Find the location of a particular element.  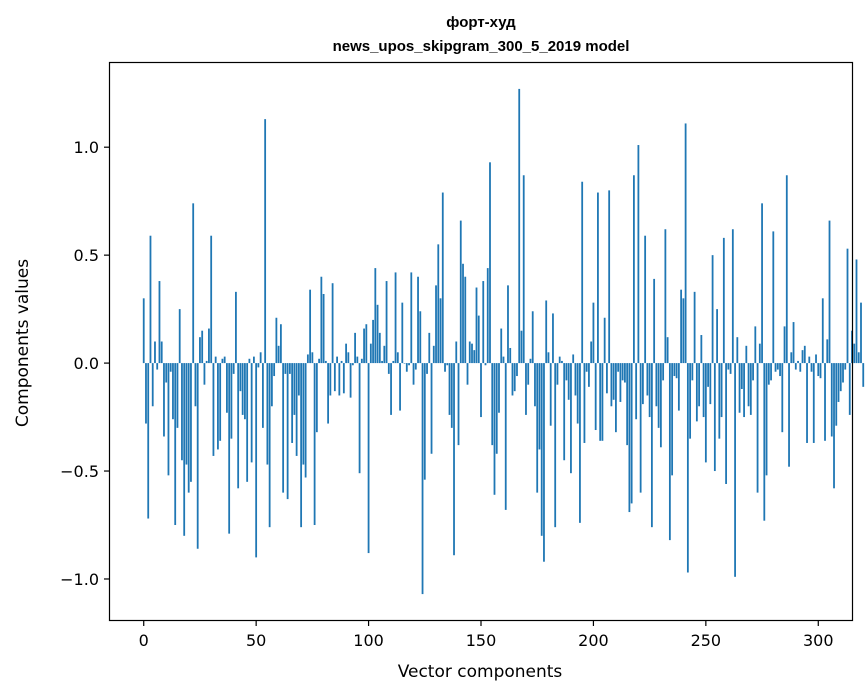

y-tick-label: 0.0 is located at coordinates (86, 363).